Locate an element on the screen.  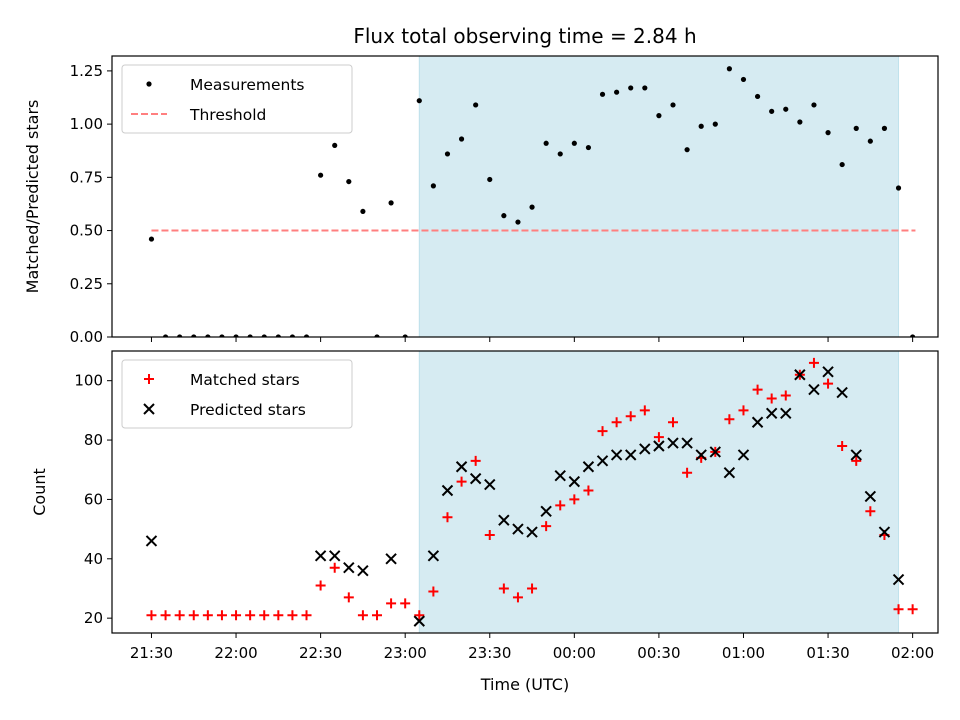
x-tick-label: 23:30 is located at coordinates (489, 653).